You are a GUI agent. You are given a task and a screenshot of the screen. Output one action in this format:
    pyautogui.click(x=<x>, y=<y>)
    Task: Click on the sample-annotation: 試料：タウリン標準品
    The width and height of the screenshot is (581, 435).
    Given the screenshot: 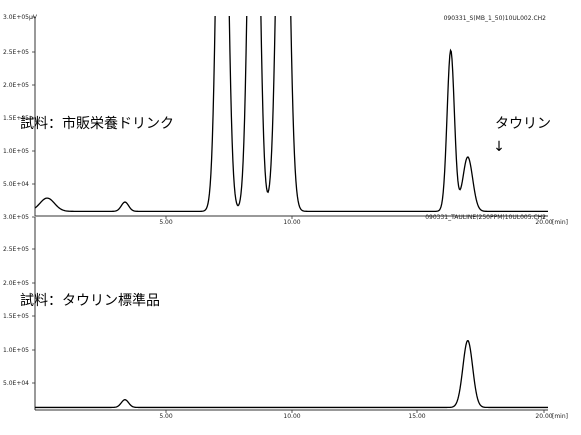 What is the action you would take?
    pyautogui.click(x=90, y=301)
    